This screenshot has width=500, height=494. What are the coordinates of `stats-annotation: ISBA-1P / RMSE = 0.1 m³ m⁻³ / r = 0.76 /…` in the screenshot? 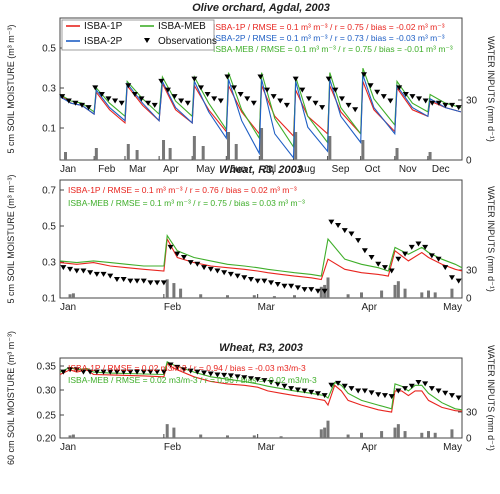 It's located at (182, 190).